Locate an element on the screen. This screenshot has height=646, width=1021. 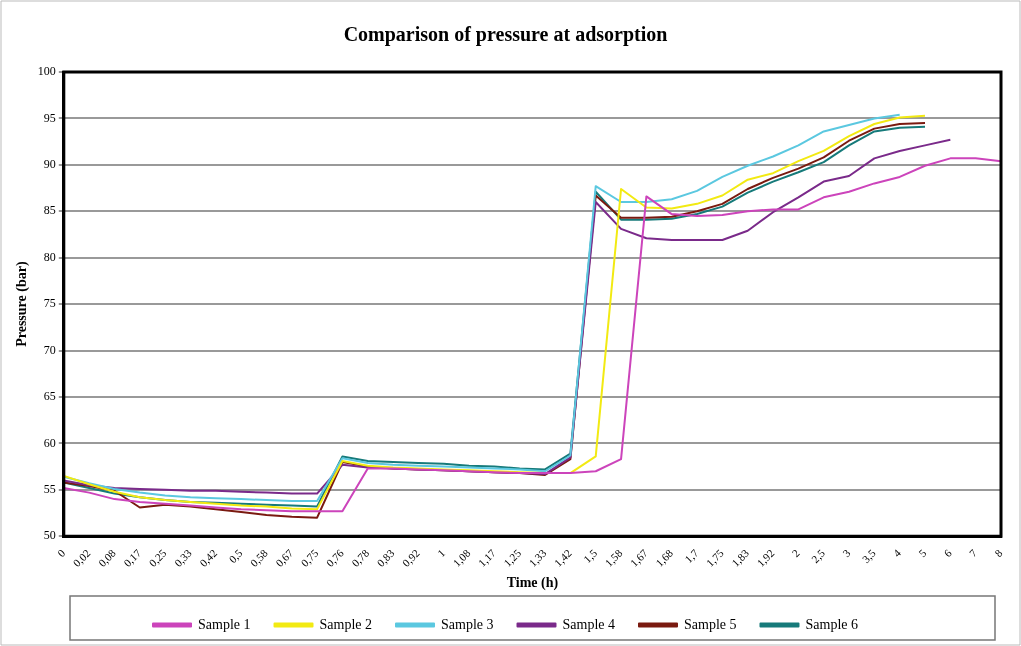
x-tick-label: 1,68 is located at coordinates (664, 557).